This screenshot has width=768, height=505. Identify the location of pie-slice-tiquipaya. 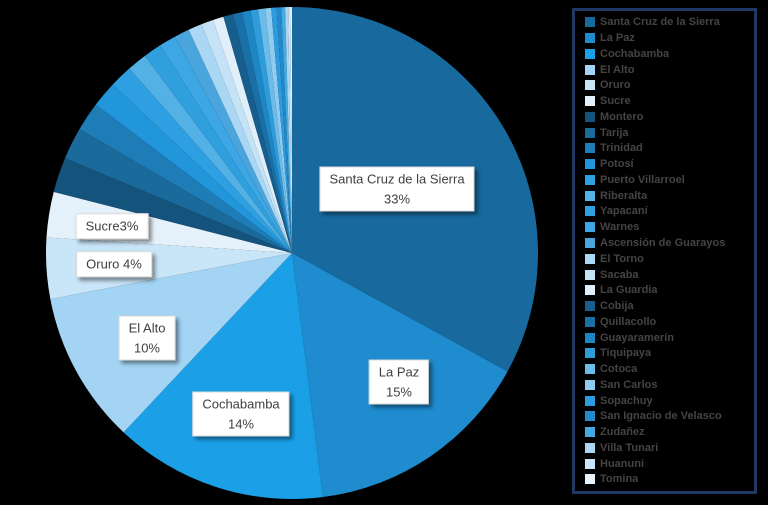
(271, 131).